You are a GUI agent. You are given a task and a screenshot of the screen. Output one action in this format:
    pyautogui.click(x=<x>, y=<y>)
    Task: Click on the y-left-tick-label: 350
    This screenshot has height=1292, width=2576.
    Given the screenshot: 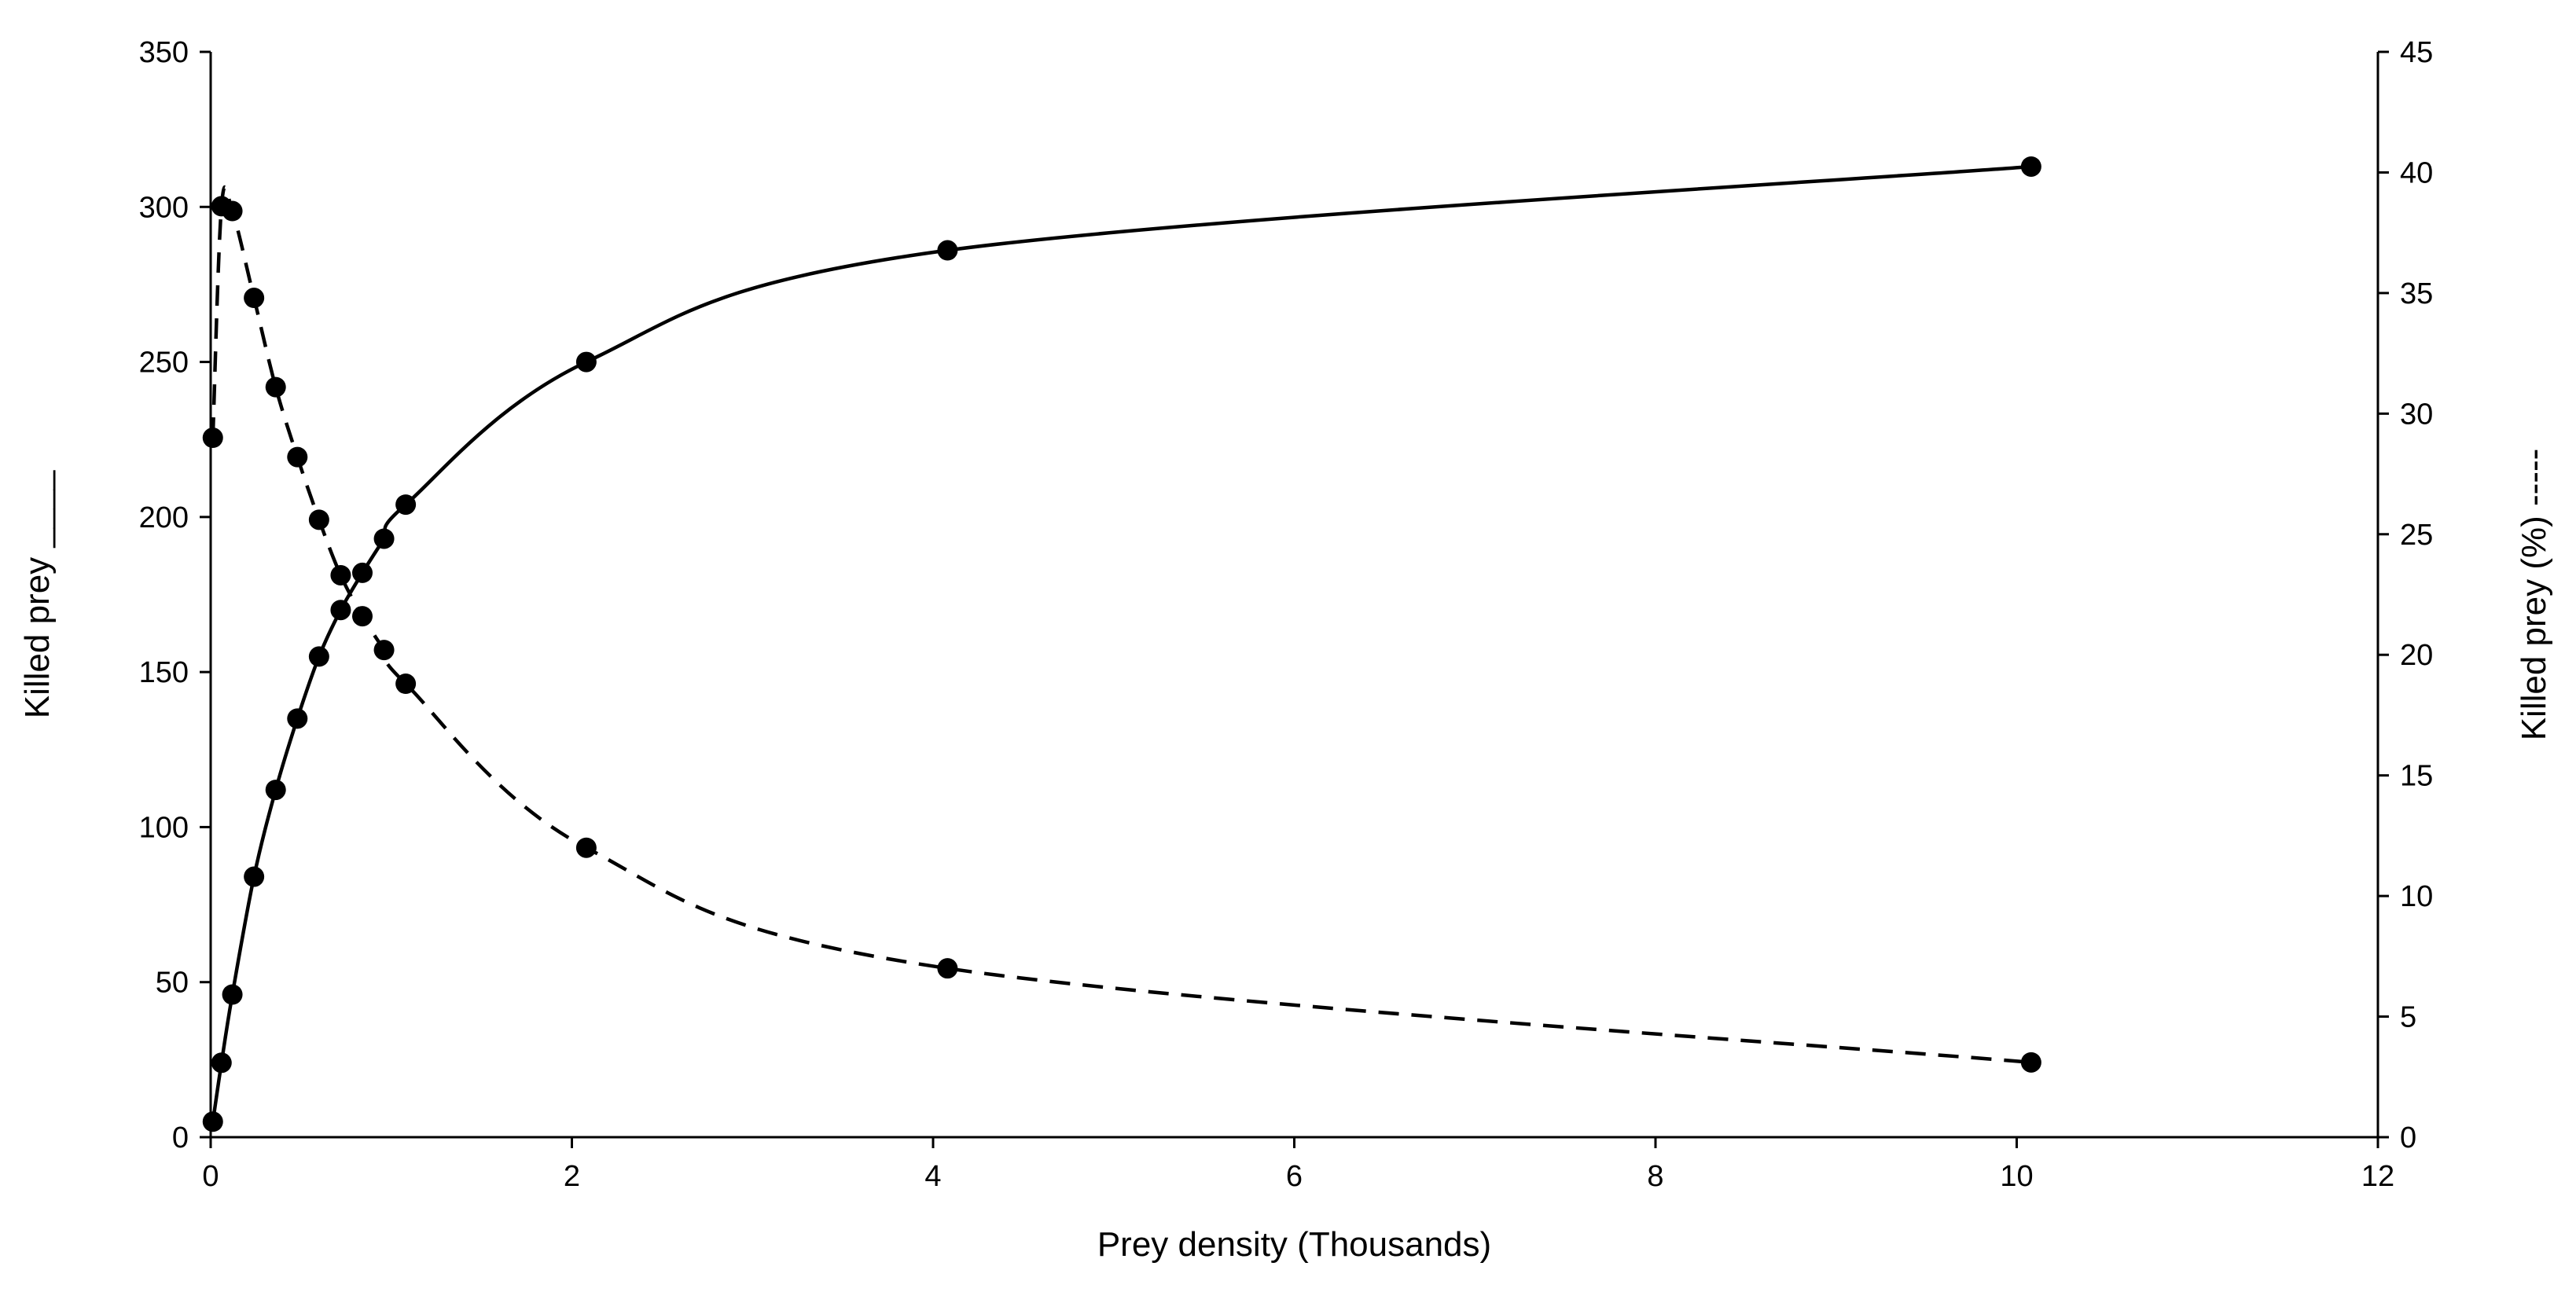 What is the action you would take?
    pyautogui.click(x=164, y=53)
    